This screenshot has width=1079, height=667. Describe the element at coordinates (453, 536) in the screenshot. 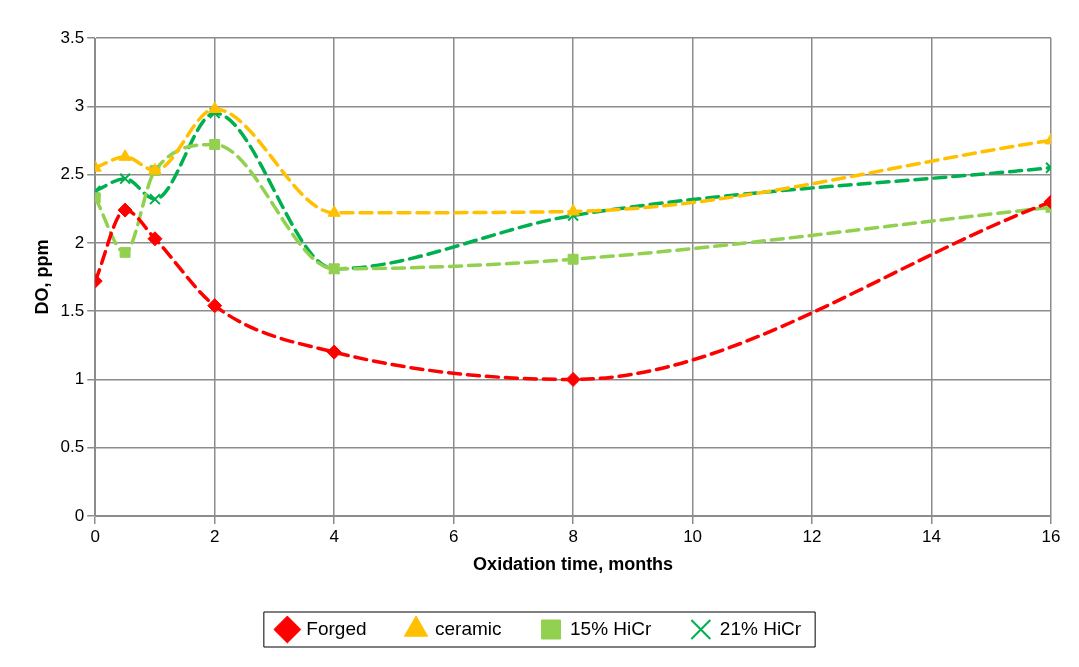

I see `x-tick-label: 6` at that location.